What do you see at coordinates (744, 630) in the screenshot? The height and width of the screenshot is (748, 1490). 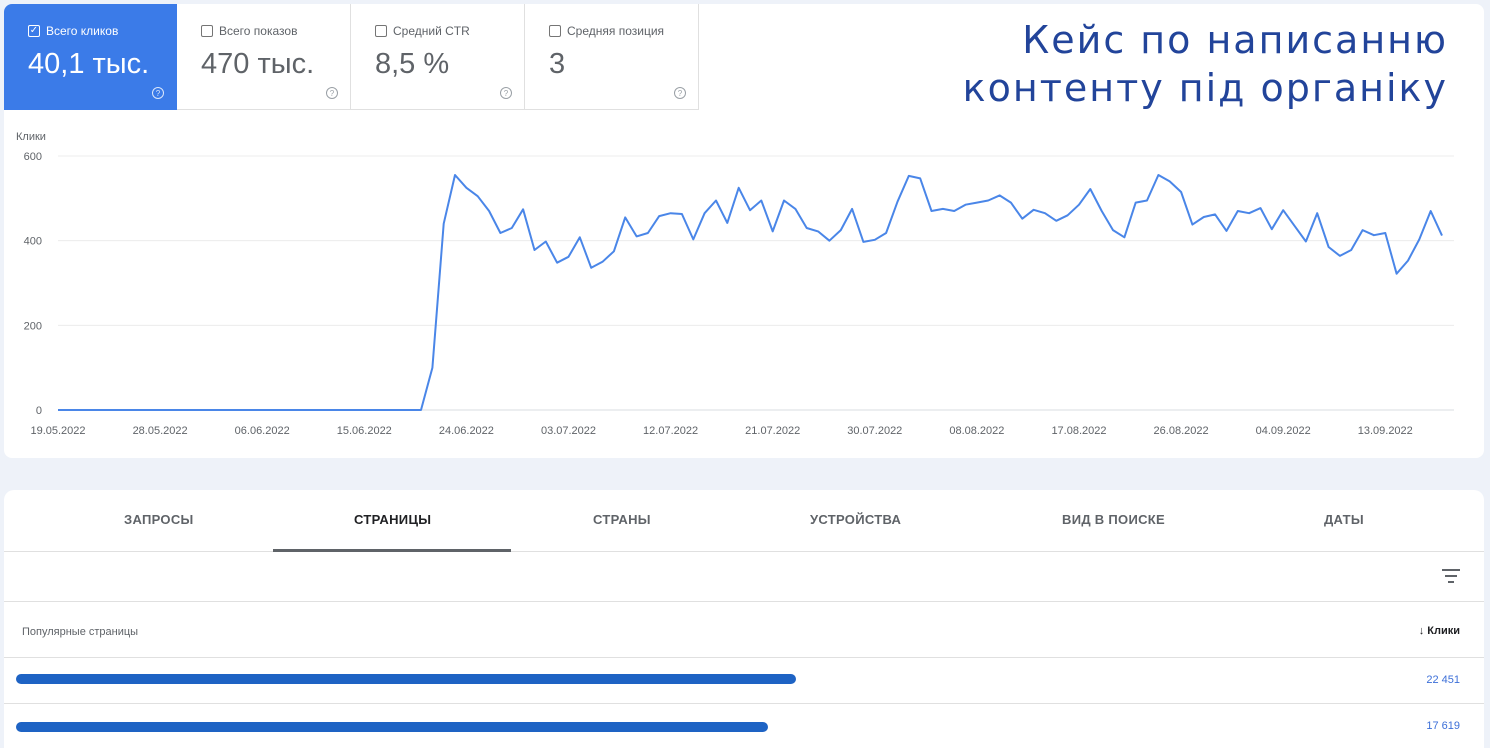 I see `table-header: Популярные страницы ↓ Клики` at bounding box center [744, 630].